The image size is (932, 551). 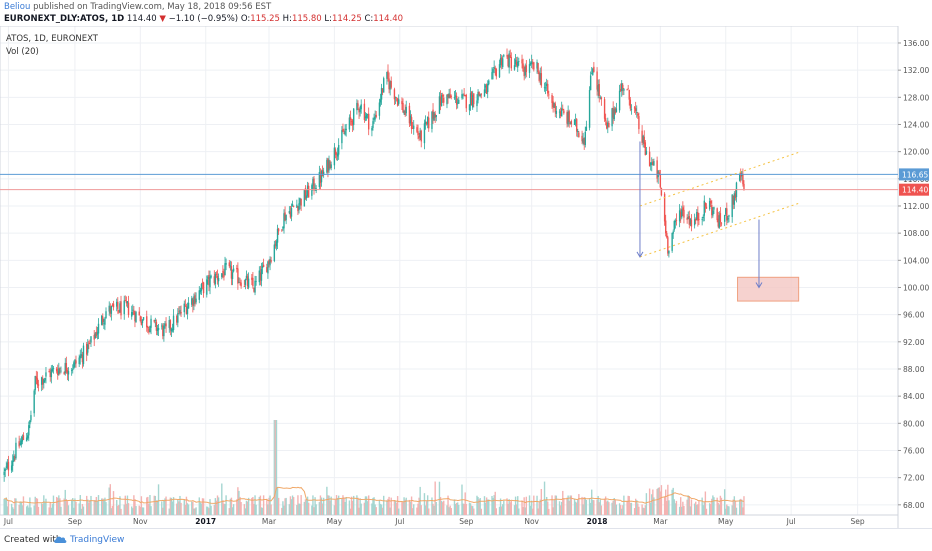 I want to click on last-price-tag, so click(x=914, y=189).